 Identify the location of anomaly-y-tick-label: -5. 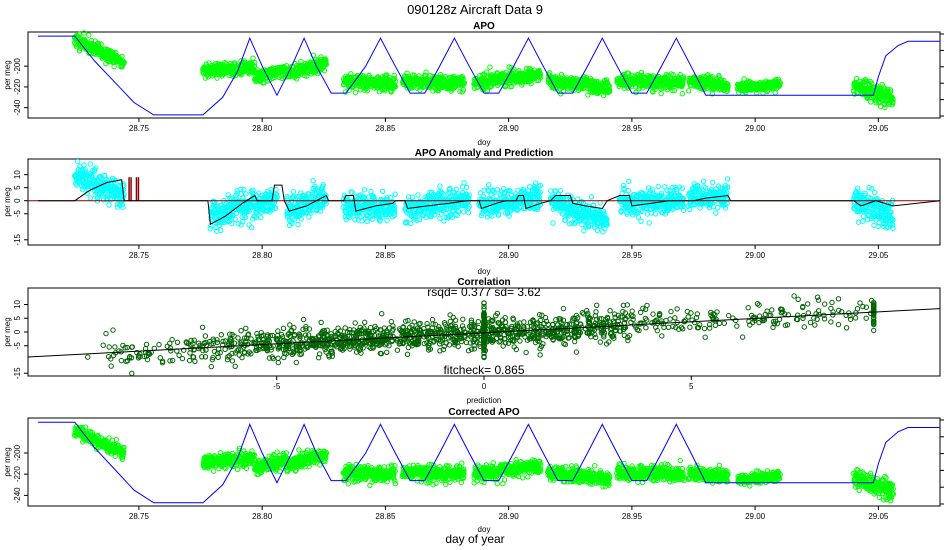
(17, 214).